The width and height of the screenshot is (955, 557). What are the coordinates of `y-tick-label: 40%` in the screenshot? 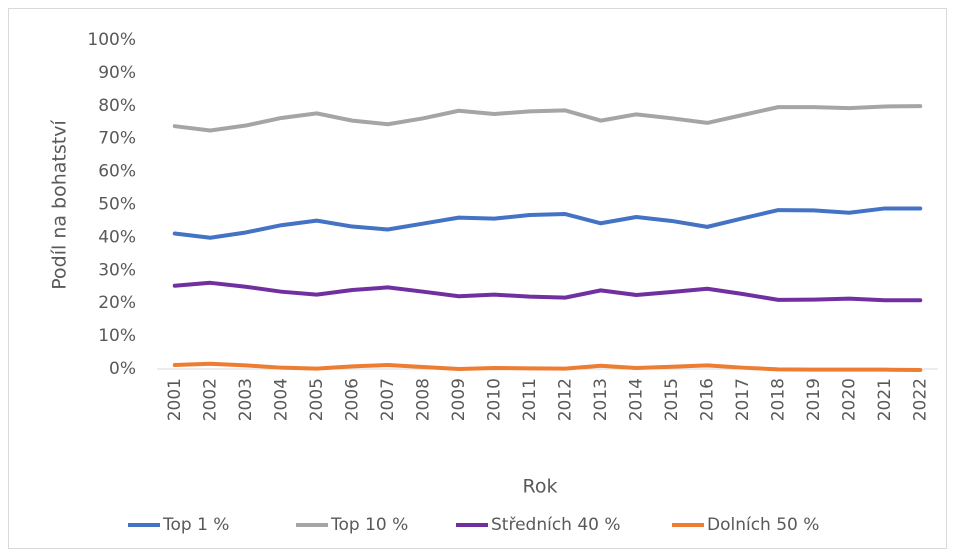 It's located at (117, 237).